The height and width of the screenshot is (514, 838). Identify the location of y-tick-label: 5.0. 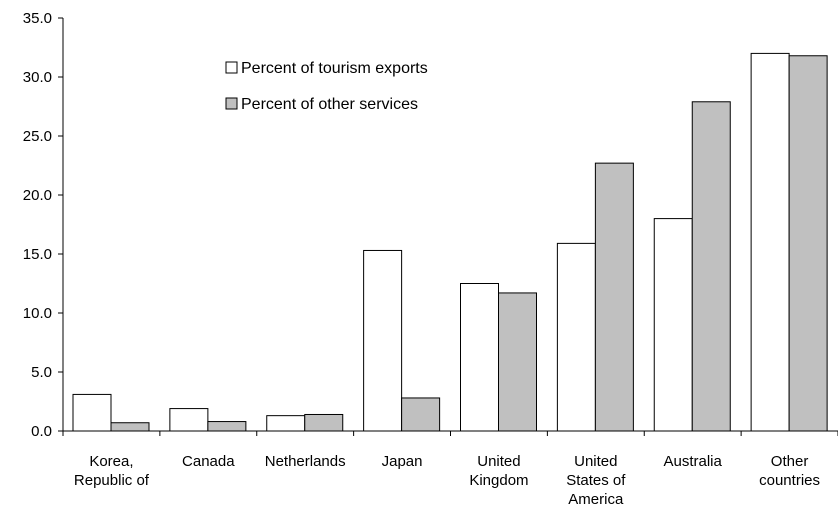
(41, 372).